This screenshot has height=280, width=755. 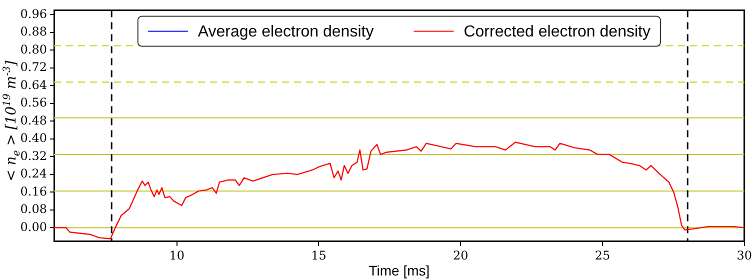 I want to click on legend-label: Average electron density, so click(x=286, y=32).